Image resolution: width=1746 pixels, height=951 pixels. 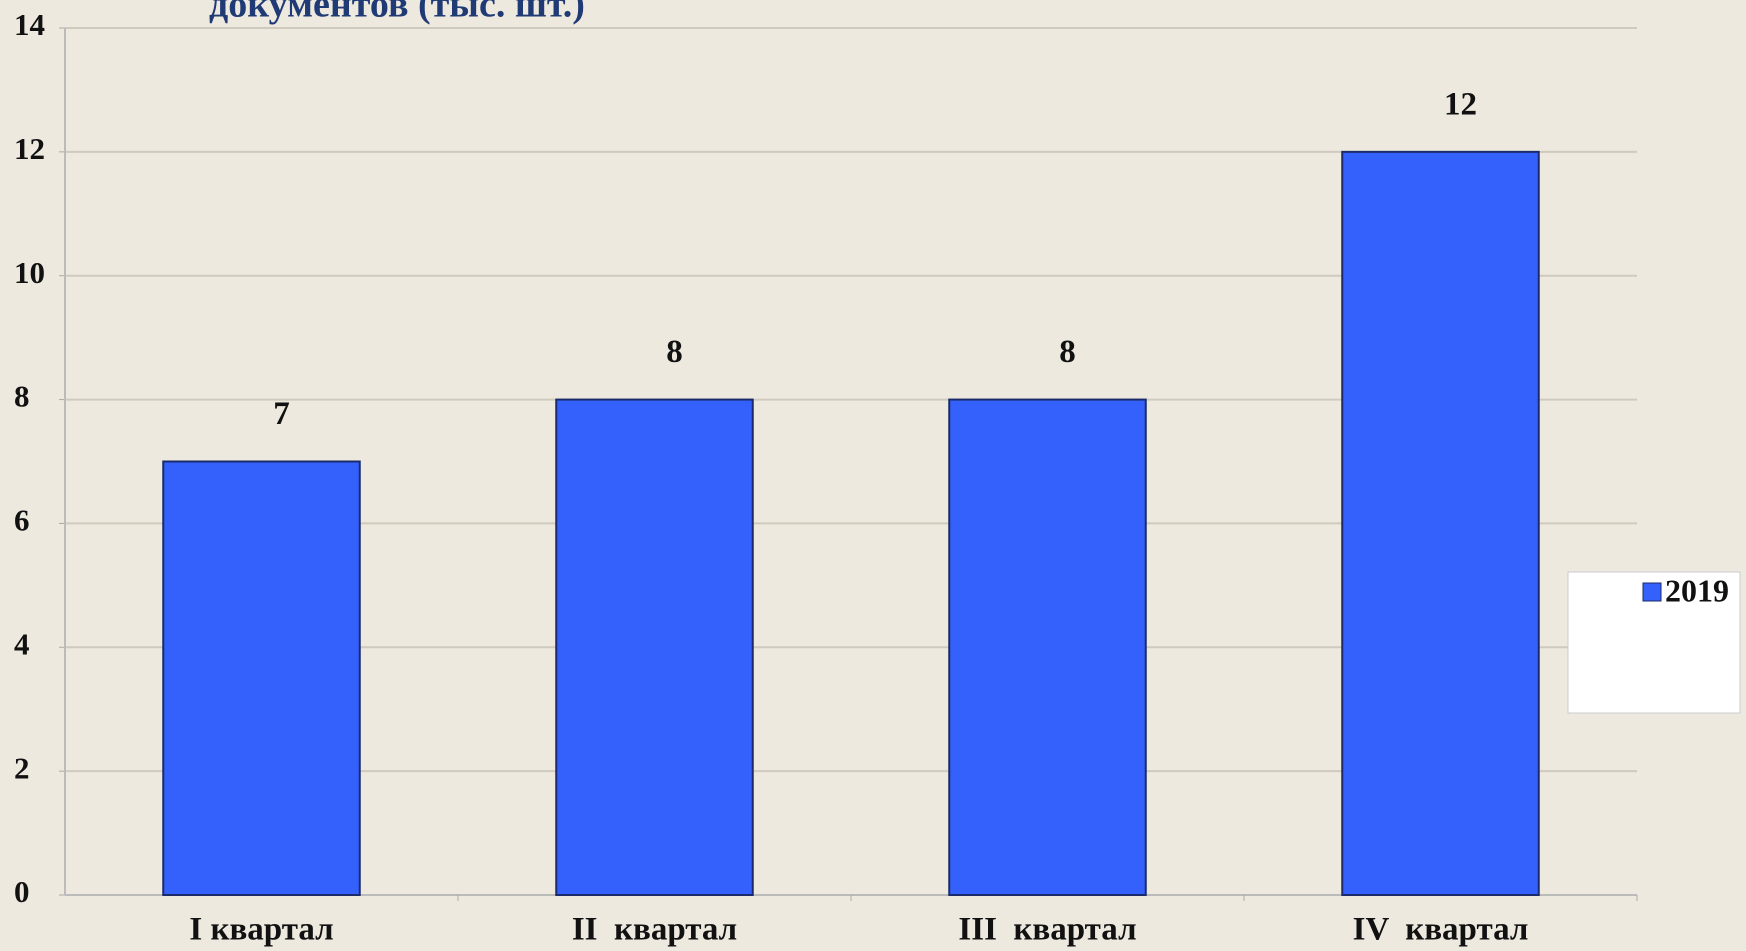 I want to click on legend-label: 2019, so click(x=1697, y=590).